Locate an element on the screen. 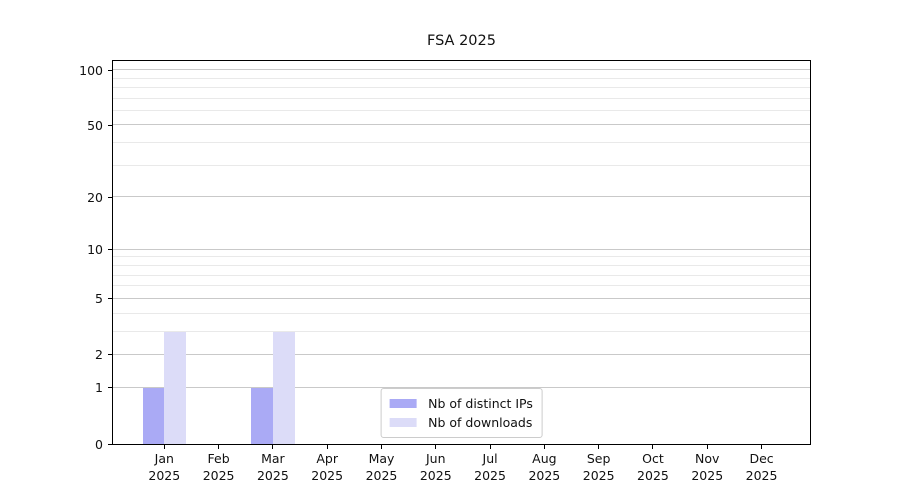 The height and width of the screenshot is (500, 900). legend-swatch-distinct-ips is located at coordinates (403, 403).